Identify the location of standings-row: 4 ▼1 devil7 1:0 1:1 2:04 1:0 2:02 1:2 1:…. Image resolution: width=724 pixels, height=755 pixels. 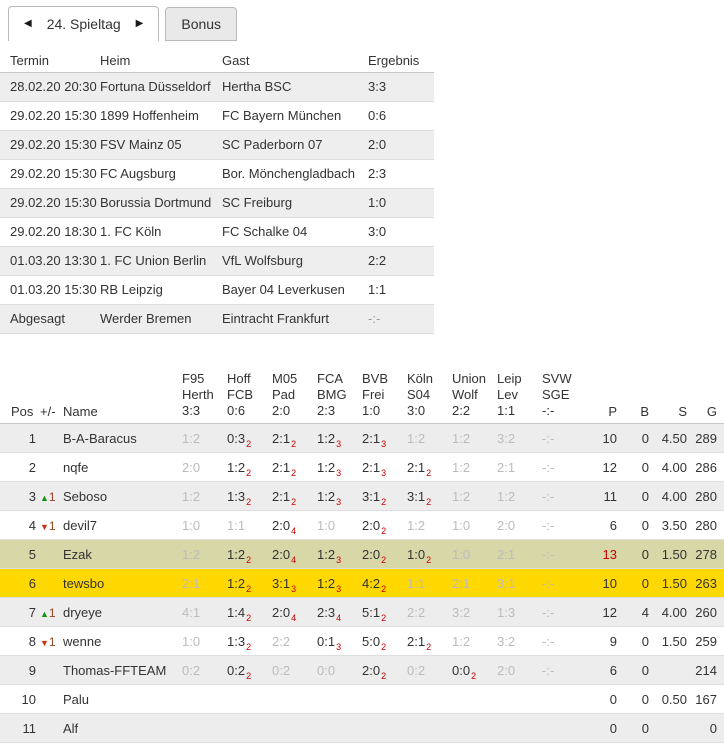
(362, 525).